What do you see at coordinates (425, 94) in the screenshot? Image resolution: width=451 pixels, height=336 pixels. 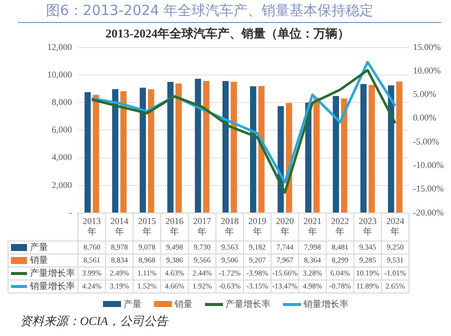 I see `y2-tick-label: 5.00%` at bounding box center [425, 94].